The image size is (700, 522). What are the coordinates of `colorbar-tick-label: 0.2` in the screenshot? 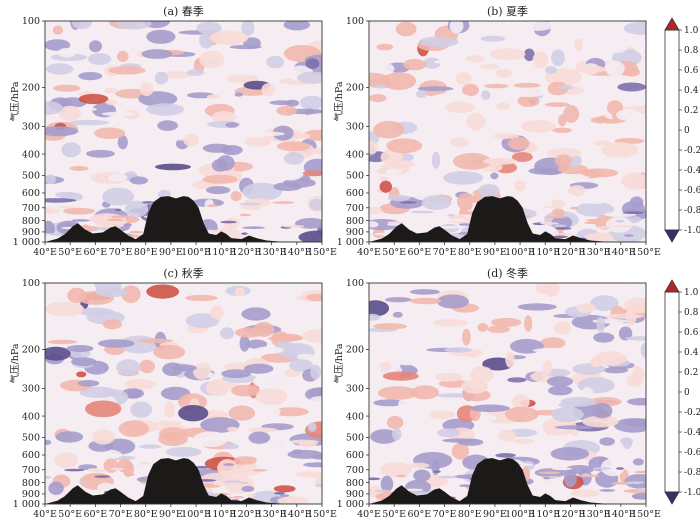 It's located at (691, 373).